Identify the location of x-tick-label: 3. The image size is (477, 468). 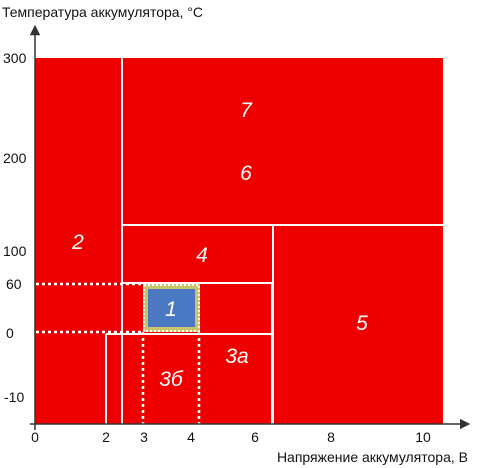
(144, 437).